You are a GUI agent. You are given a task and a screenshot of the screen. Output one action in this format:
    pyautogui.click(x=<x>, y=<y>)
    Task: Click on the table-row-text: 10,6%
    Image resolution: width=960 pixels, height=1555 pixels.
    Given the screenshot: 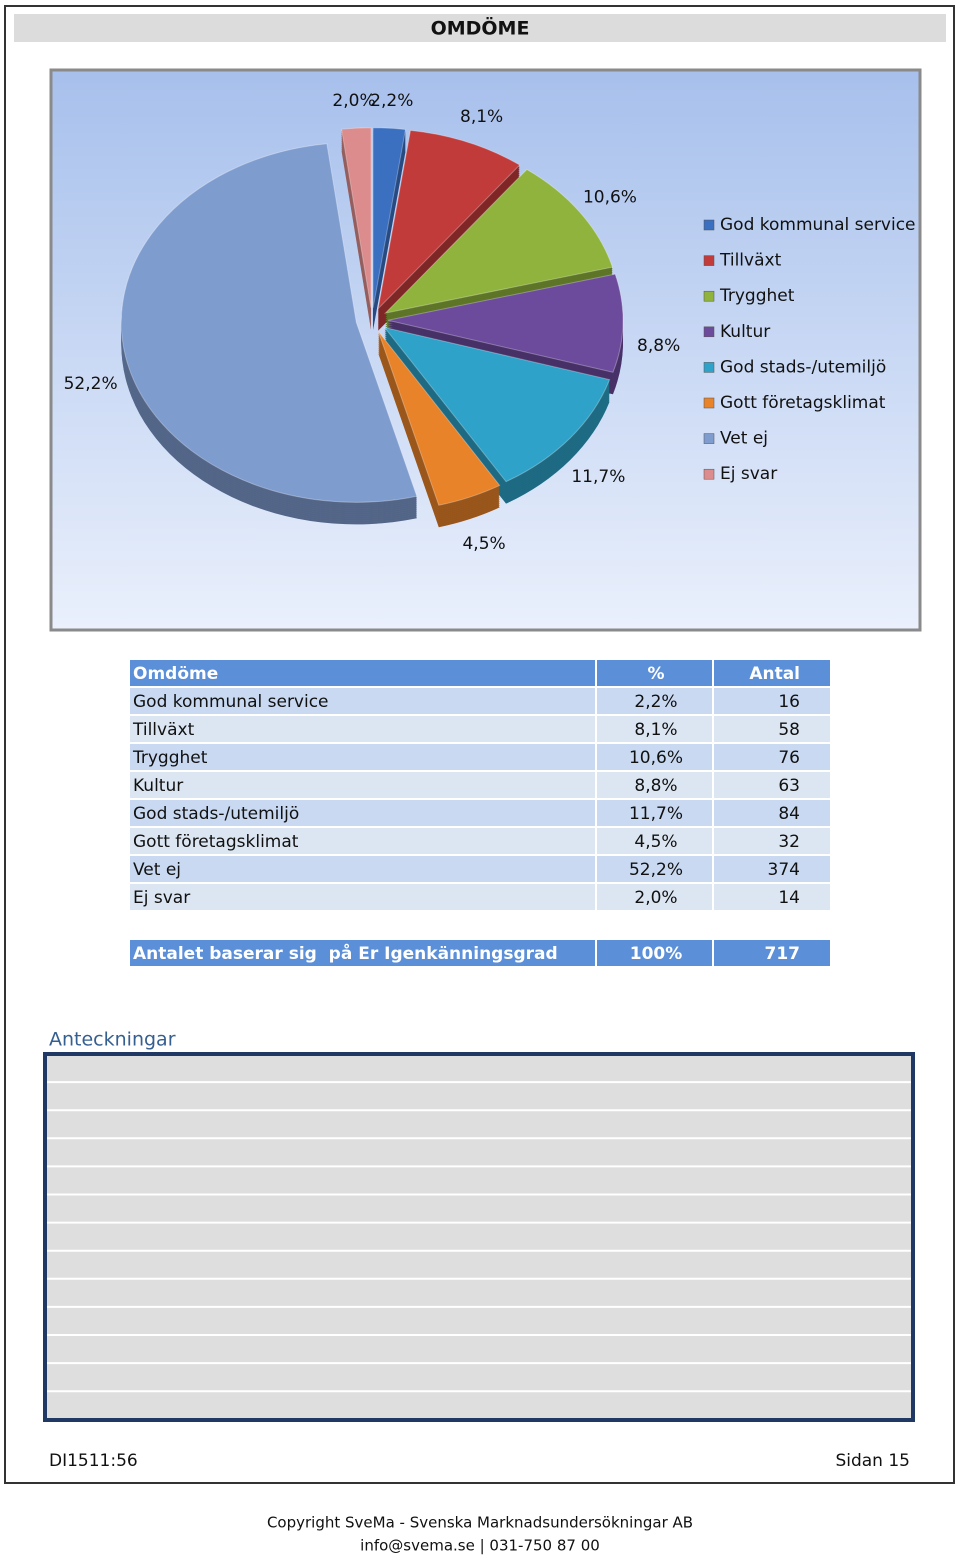 What is the action you would take?
    pyautogui.click(x=656, y=758)
    